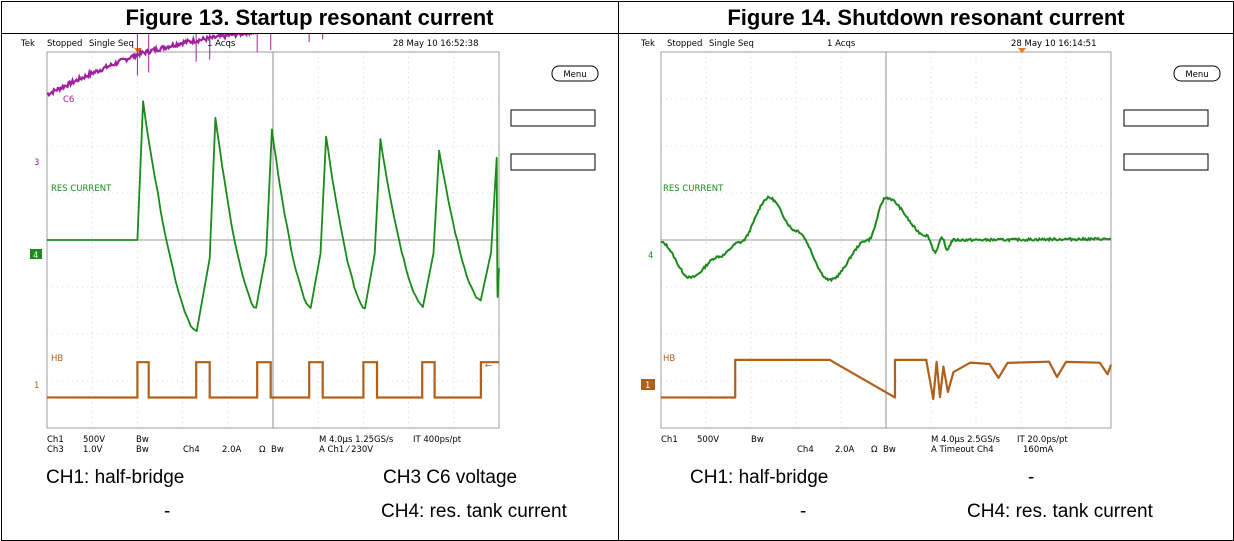  What do you see at coordinates (93, 450) in the screenshot?
I see `readout-ch3-scale: 1.0V` at bounding box center [93, 450].